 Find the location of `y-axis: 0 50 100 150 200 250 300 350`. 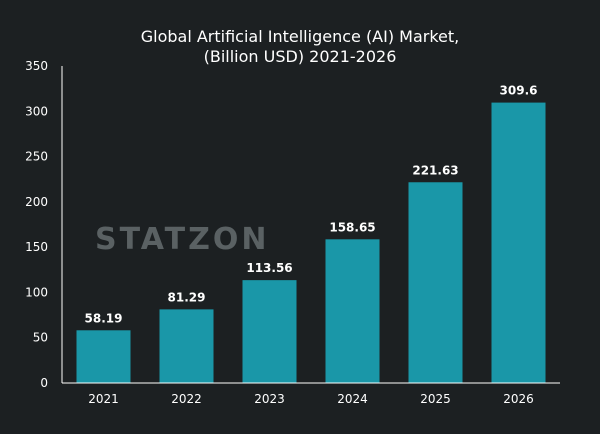

y-axis: 0 50 100 150 200 250 300 350 is located at coordinates (44, 224).